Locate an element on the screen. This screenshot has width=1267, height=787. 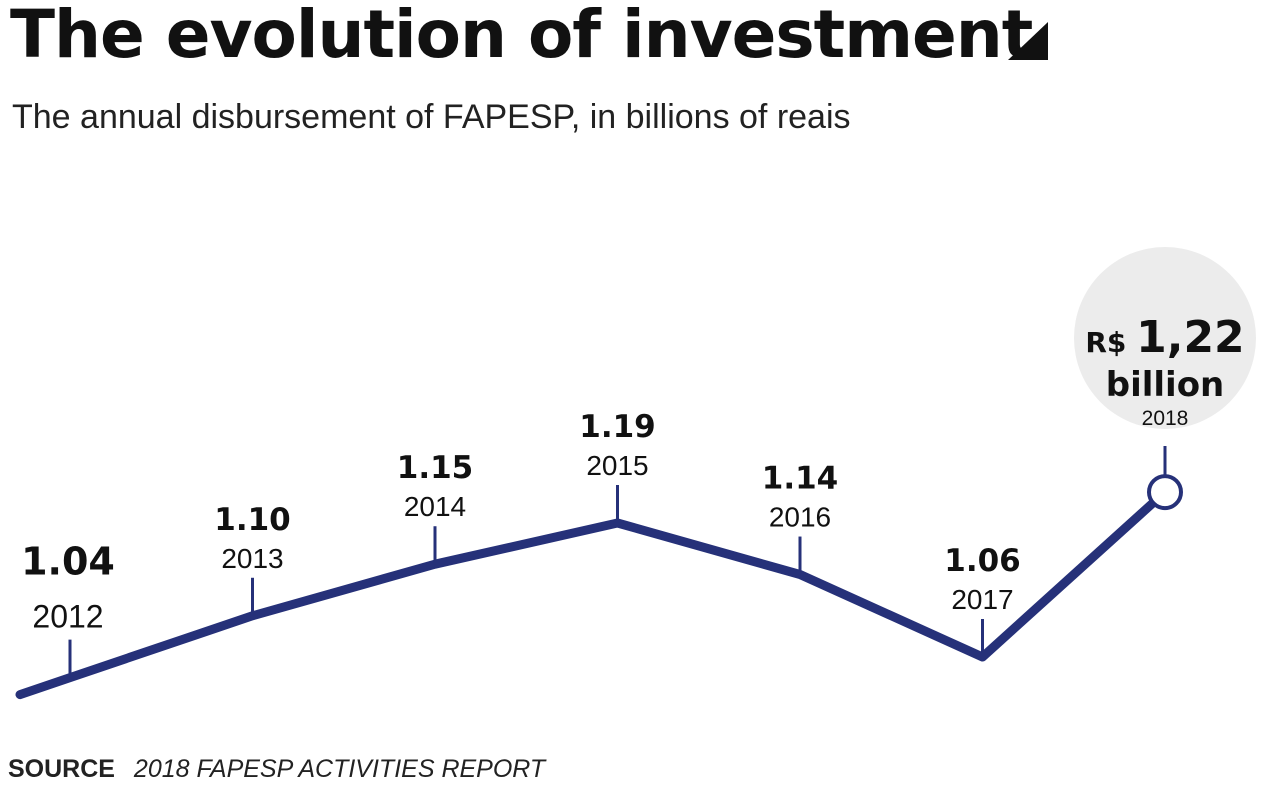
data-label-year: 2012 is located at coordinates (67, 617).